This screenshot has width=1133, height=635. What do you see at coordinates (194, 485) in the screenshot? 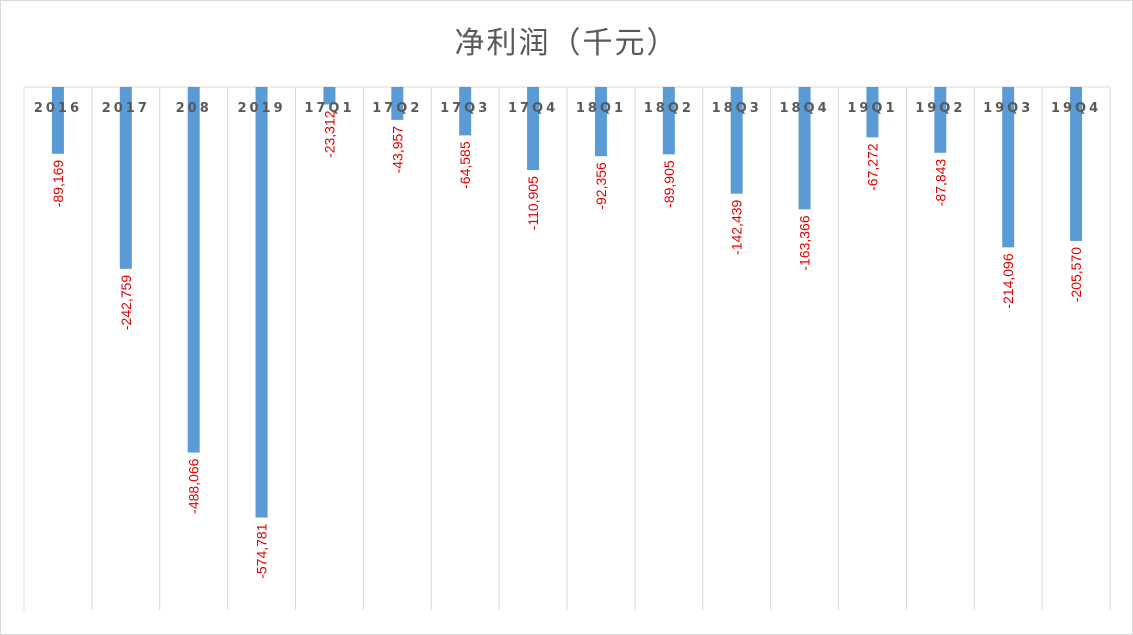
I see `data-label: -488,066` at bounding box center [194, 485].